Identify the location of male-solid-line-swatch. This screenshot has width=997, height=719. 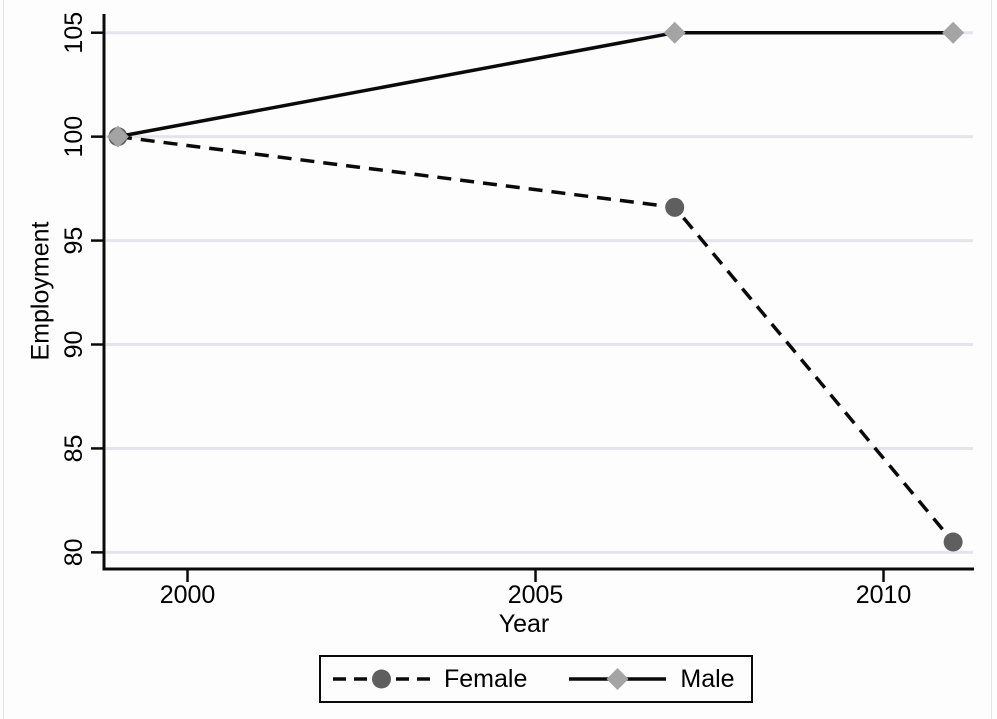
(618, 679).